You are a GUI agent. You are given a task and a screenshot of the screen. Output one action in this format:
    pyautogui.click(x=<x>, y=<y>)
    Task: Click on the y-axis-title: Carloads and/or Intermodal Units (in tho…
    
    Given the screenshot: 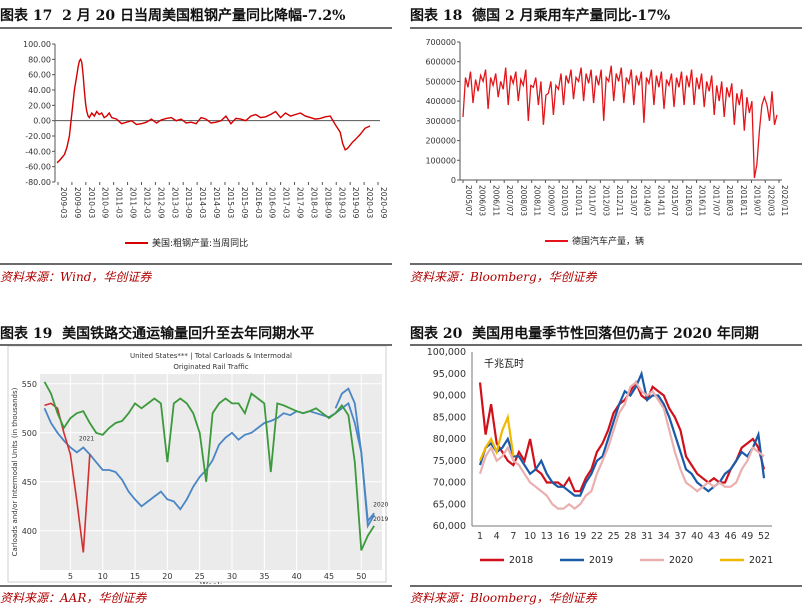 What is the action you would take?
    pyautogui.click(x=15, y=471)
    